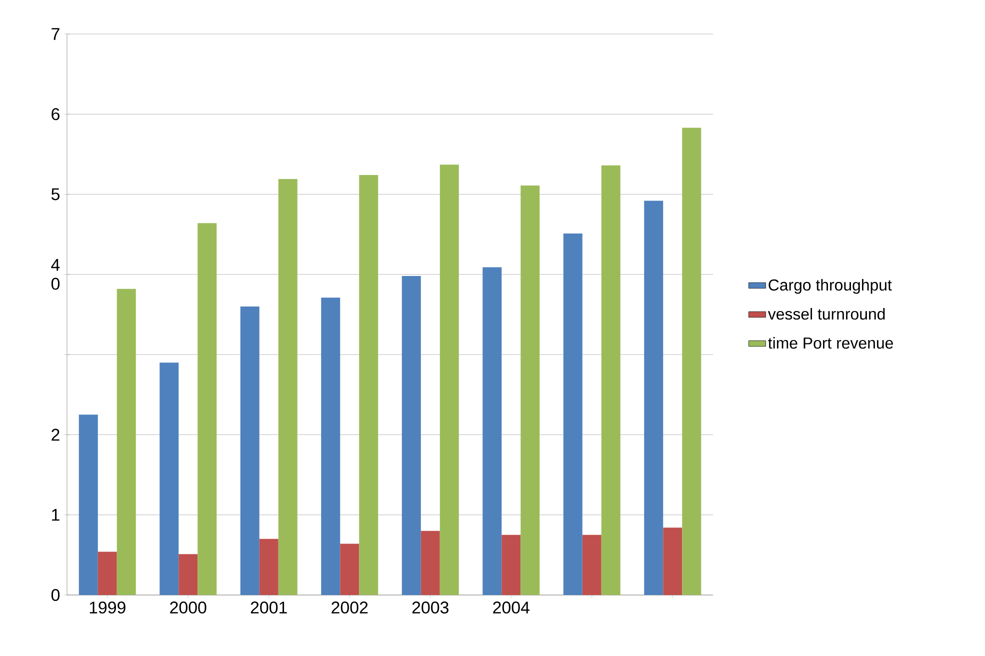 This screenshot has width=985, height=656. Describe the element at coordinates (55, 274) in the screenshot. I see `y-tick-label: 4 0` at that location.